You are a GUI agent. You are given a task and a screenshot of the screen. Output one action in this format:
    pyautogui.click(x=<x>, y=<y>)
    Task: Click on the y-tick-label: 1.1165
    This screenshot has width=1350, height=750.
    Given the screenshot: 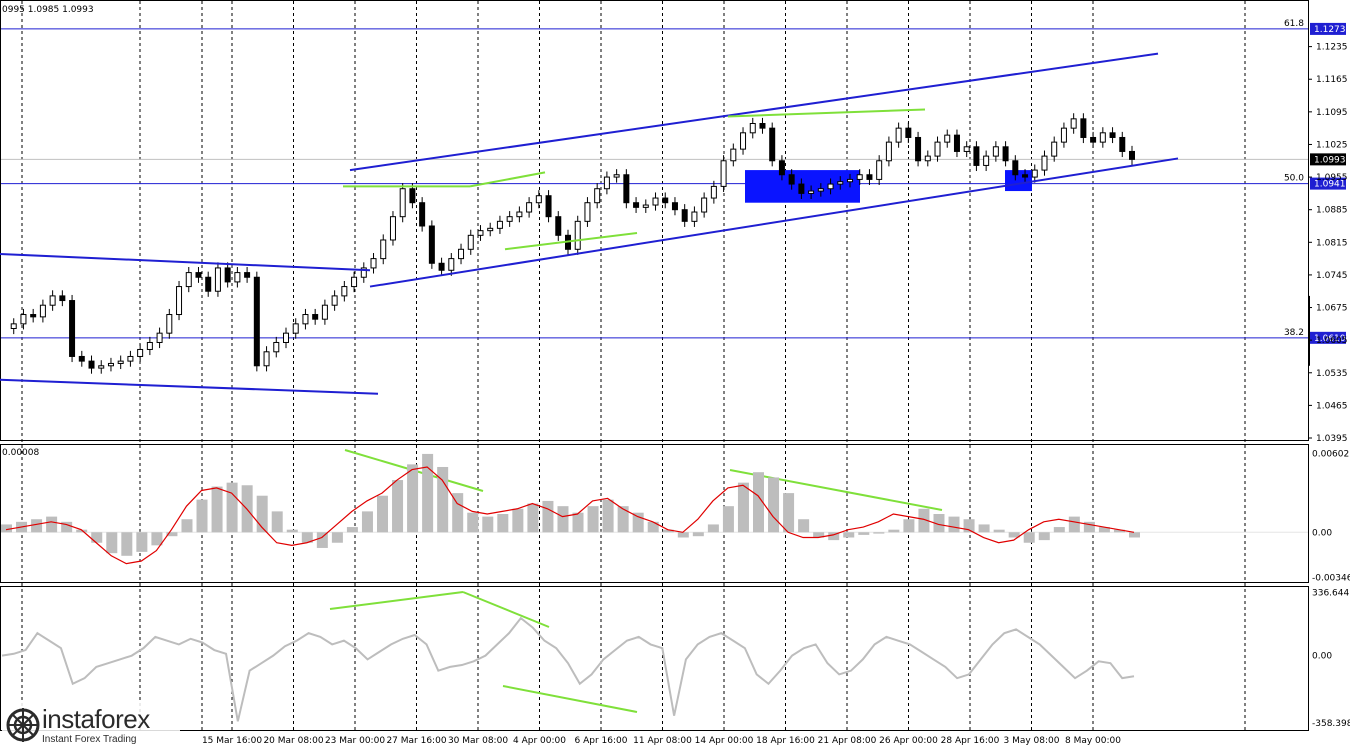 What is the action you would take?
    pyautogui.click(x=1332, y=80)
    